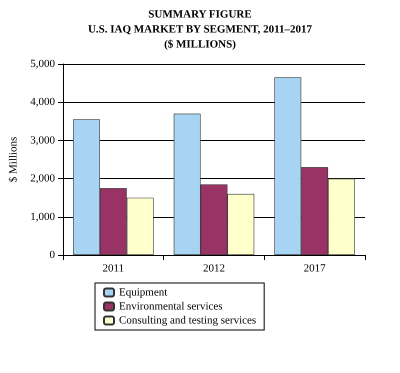 The image size is (400, 373). Describe the element at coordinates (171, 306) in the screenshot. I see `legend-label: Environmental services` at that location.